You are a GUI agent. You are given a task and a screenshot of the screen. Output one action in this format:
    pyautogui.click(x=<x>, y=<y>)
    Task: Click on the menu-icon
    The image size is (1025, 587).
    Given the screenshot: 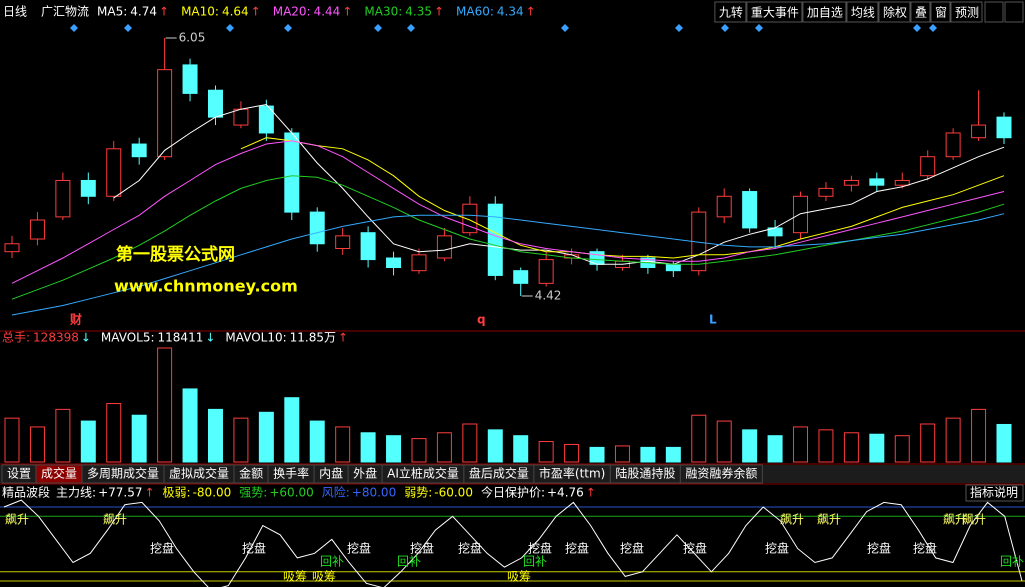 What is the action you would take?
    pyautogui.click(x=1014, y=12)
    